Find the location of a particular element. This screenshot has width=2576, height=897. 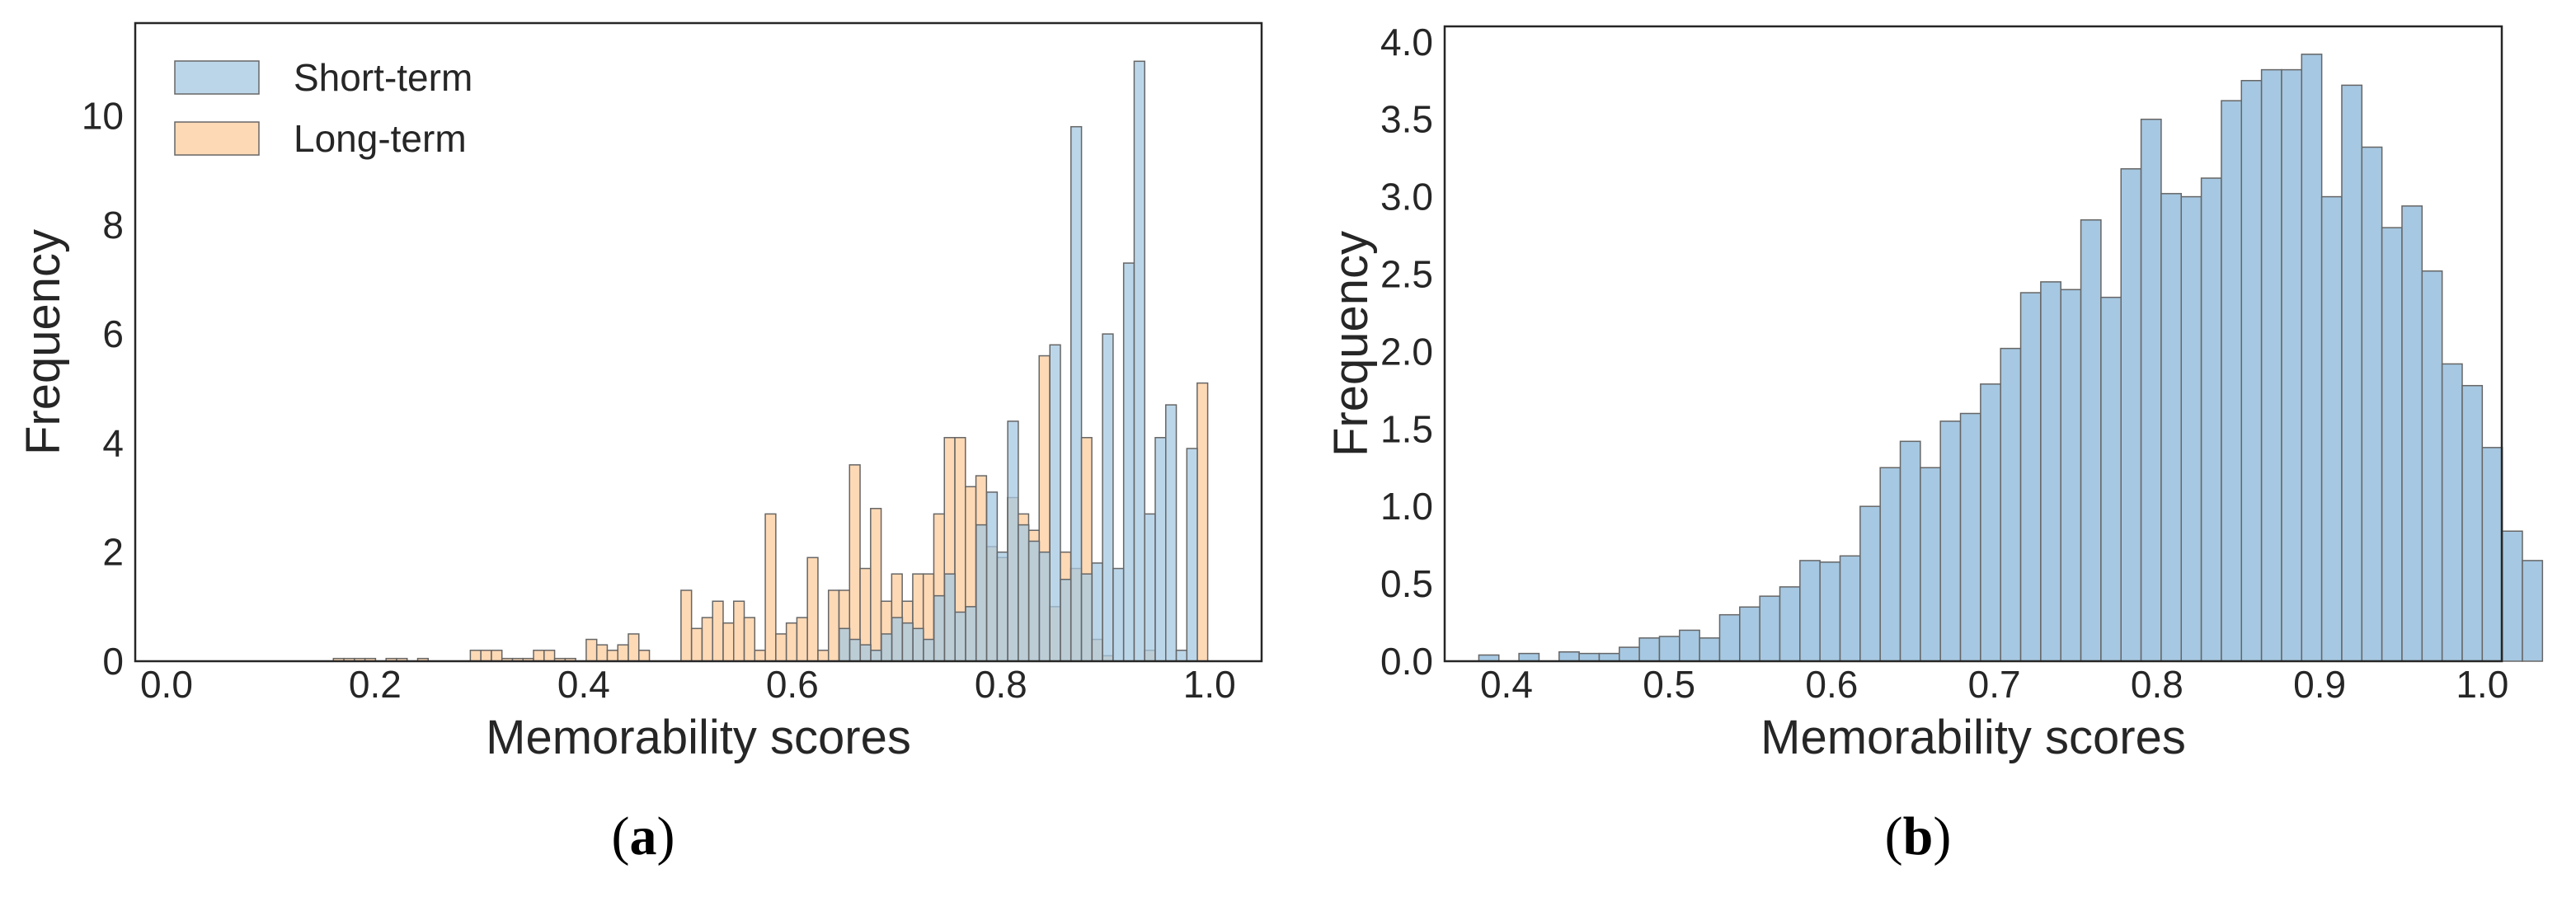

y-tick-label: 3.0 is located at coordinates (1406, 197).